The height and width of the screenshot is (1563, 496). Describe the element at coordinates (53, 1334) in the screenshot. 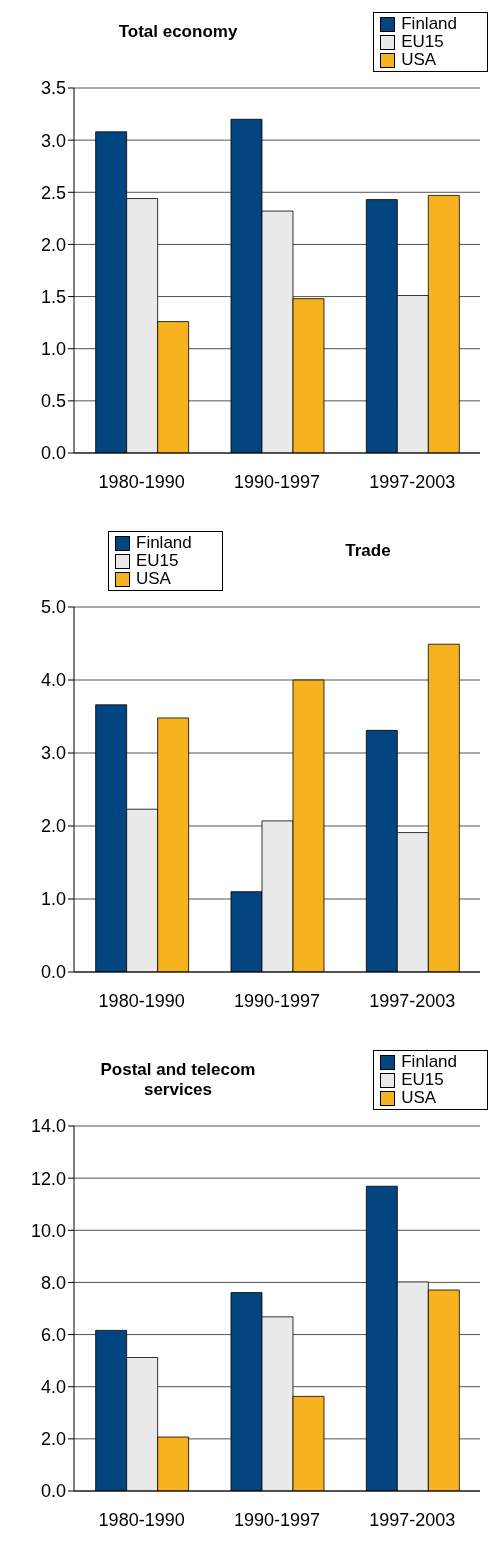

I see `y-tick-label: 6.0` at that location.